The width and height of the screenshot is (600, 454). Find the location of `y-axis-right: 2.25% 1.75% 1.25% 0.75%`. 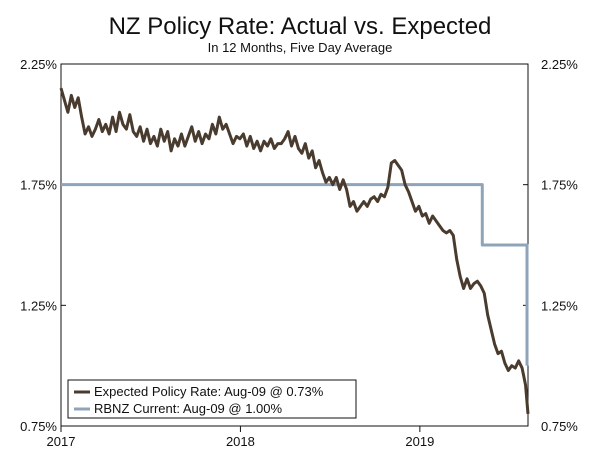

y-axis-right: 2.25% 1.75% 1.25% 0.75% is located at coordinates (550, 245).